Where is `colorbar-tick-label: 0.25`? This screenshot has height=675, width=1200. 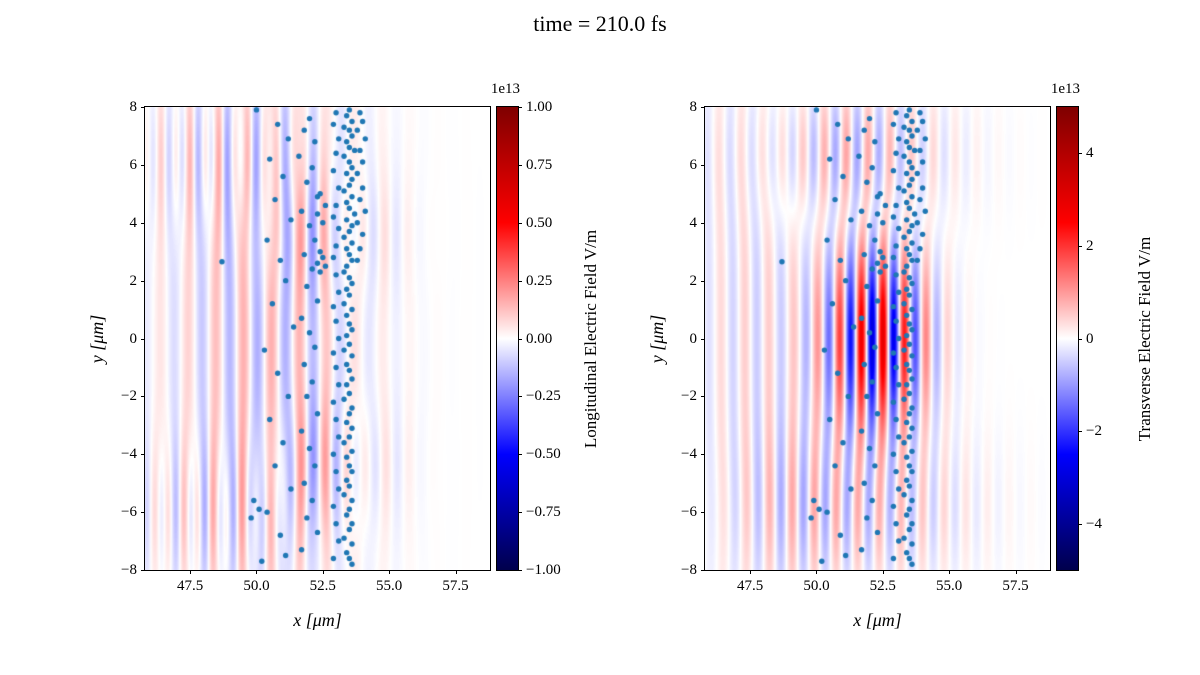
colorbar-tick-label: 0.25 is located at coordinates (539, 280).